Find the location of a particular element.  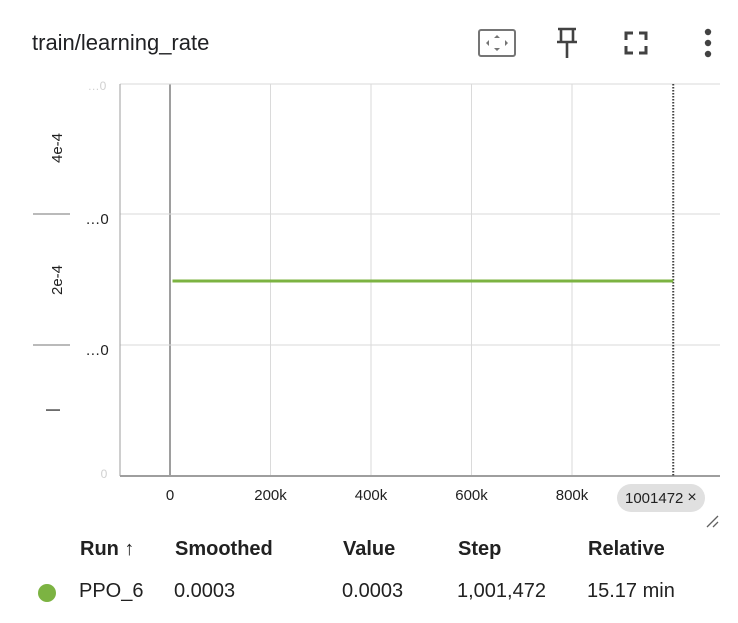

run-color-swatch is located at coordinates (47, 593).